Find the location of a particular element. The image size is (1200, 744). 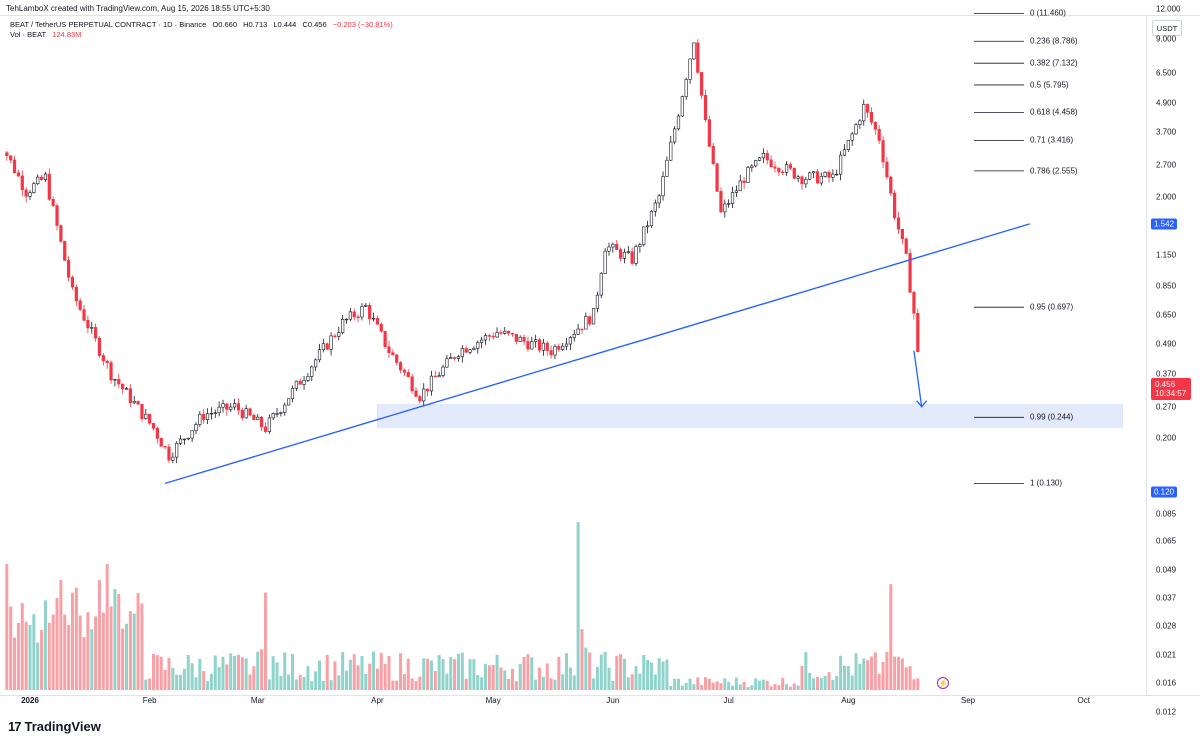

currency-button: USDT is located at coordinates (1167, 28).